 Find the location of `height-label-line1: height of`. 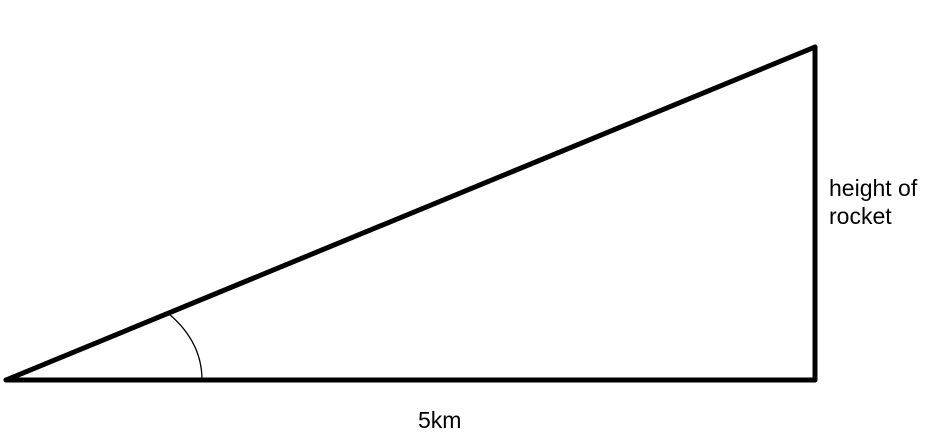

height-label-line1: height of is located at coordinates (873, 188).